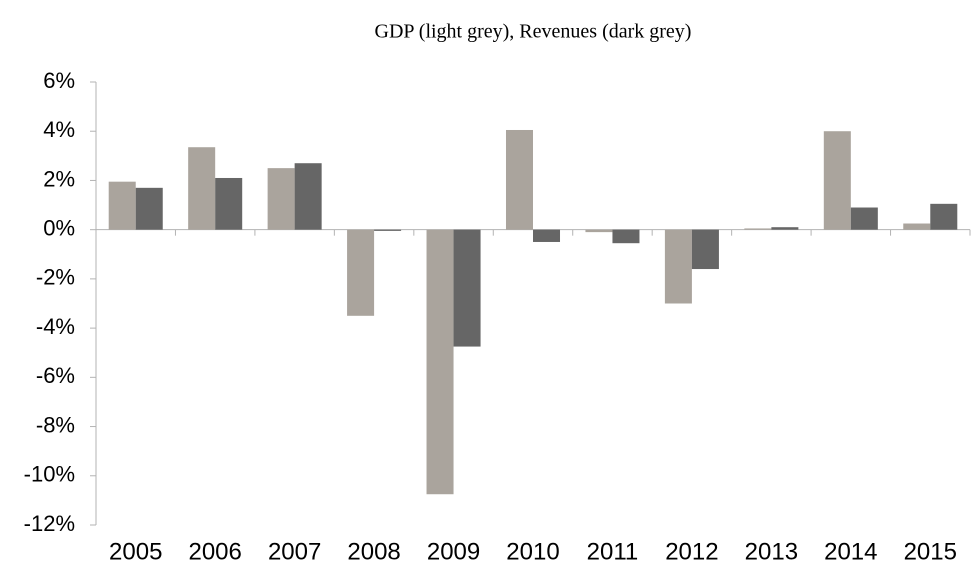 The image size is (971, 570). Describe the element at coordinates (135, 551) in the screenshot. I see `x-tick-label: 2005` at that location.